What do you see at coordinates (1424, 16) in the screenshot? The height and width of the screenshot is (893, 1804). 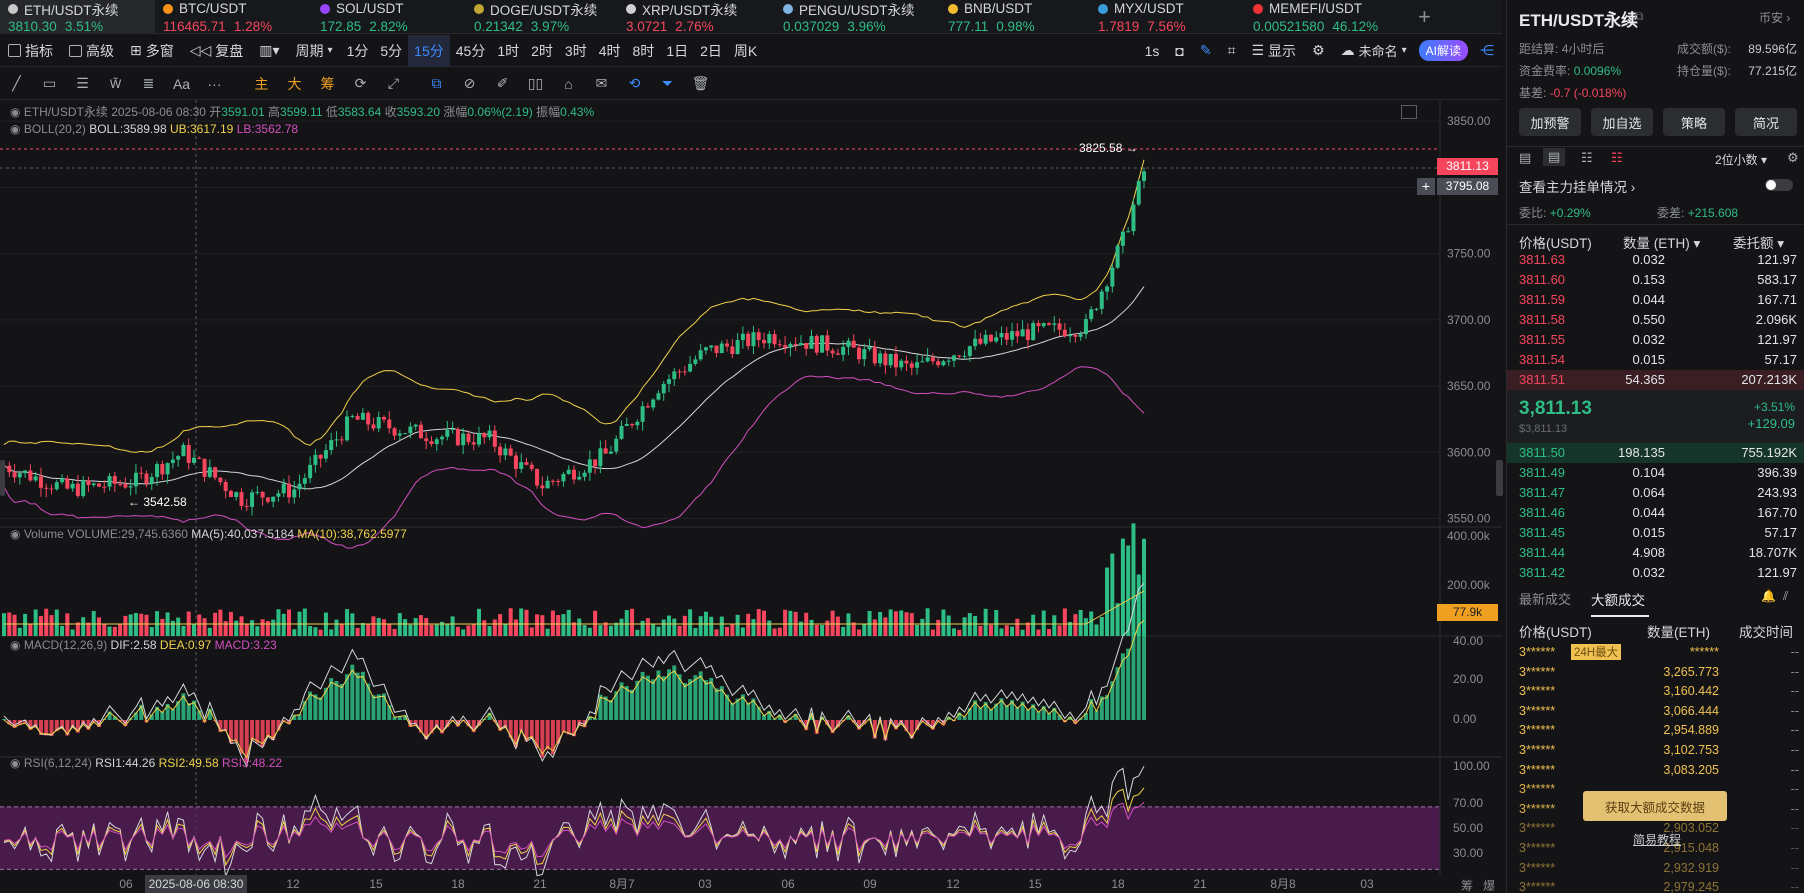 I see `add-tab-icon: +` at bounding box center [1424, 16].